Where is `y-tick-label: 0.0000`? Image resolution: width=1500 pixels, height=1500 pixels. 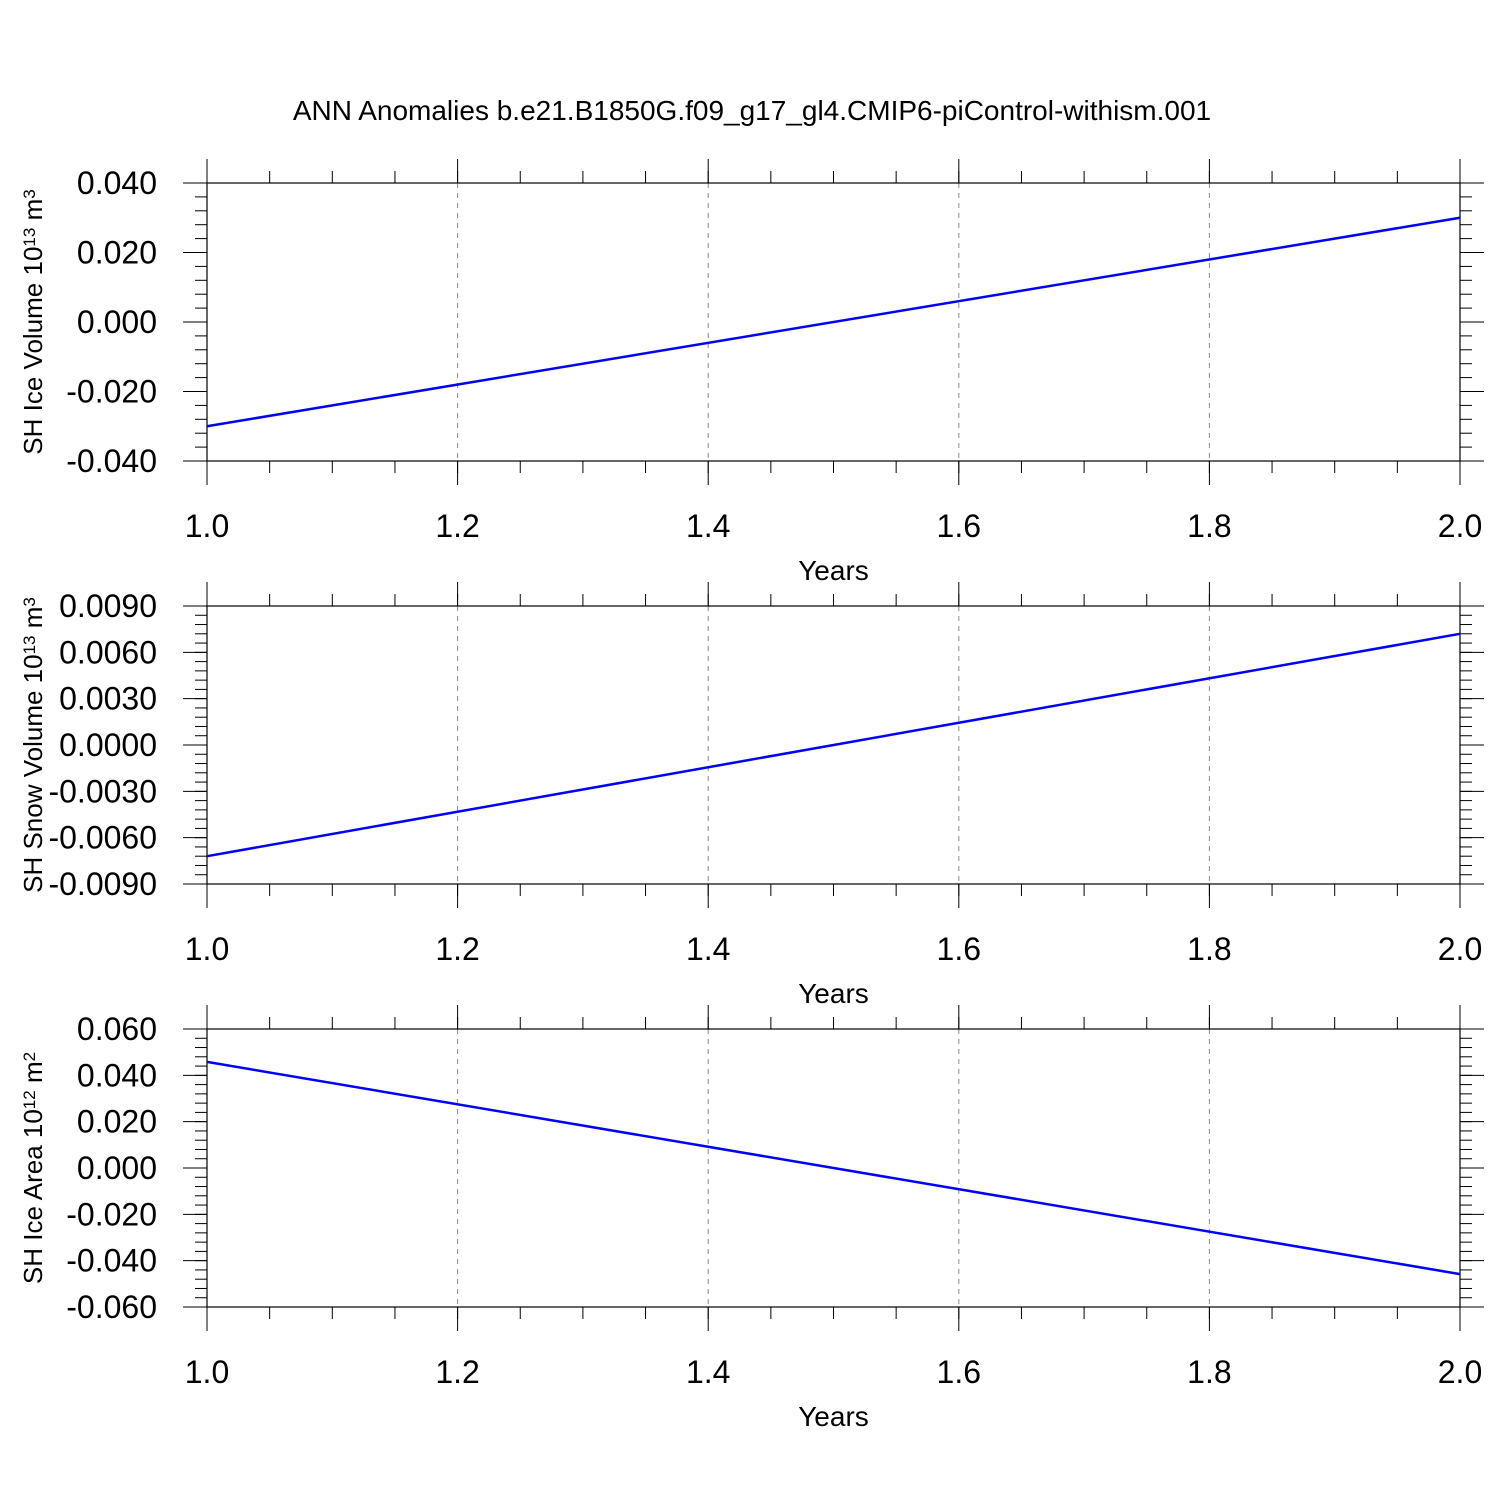
y-tick-label: 0.0000 is located at coordinates (108, 745).